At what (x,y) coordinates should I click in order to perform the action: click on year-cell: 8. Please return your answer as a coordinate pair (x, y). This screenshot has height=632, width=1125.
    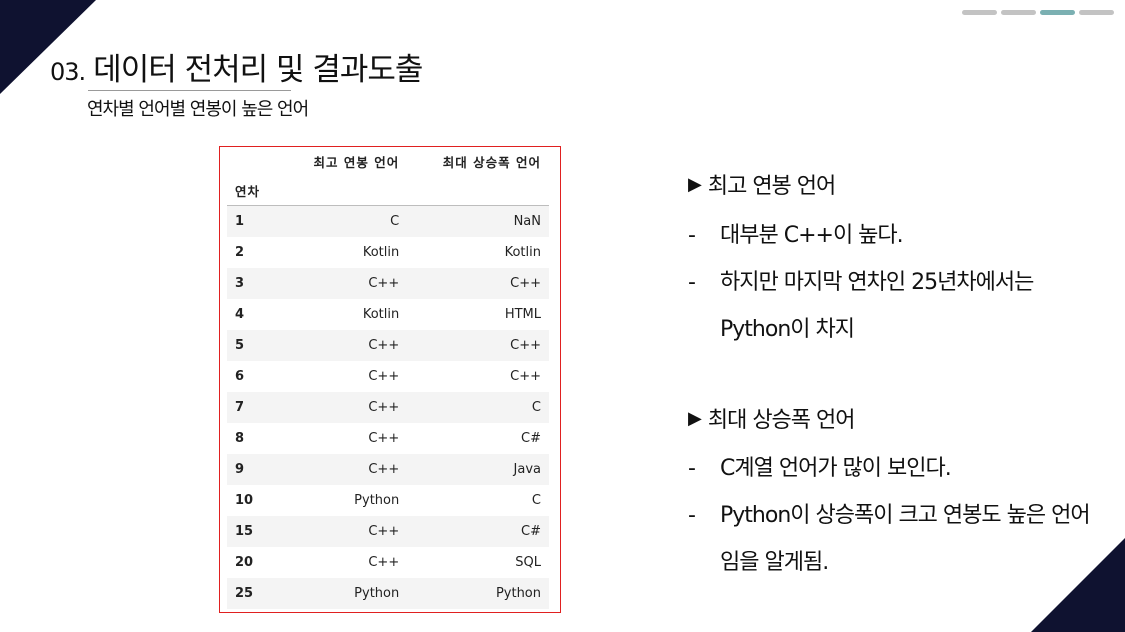
    Looking at the image, I should click on (240, 438).